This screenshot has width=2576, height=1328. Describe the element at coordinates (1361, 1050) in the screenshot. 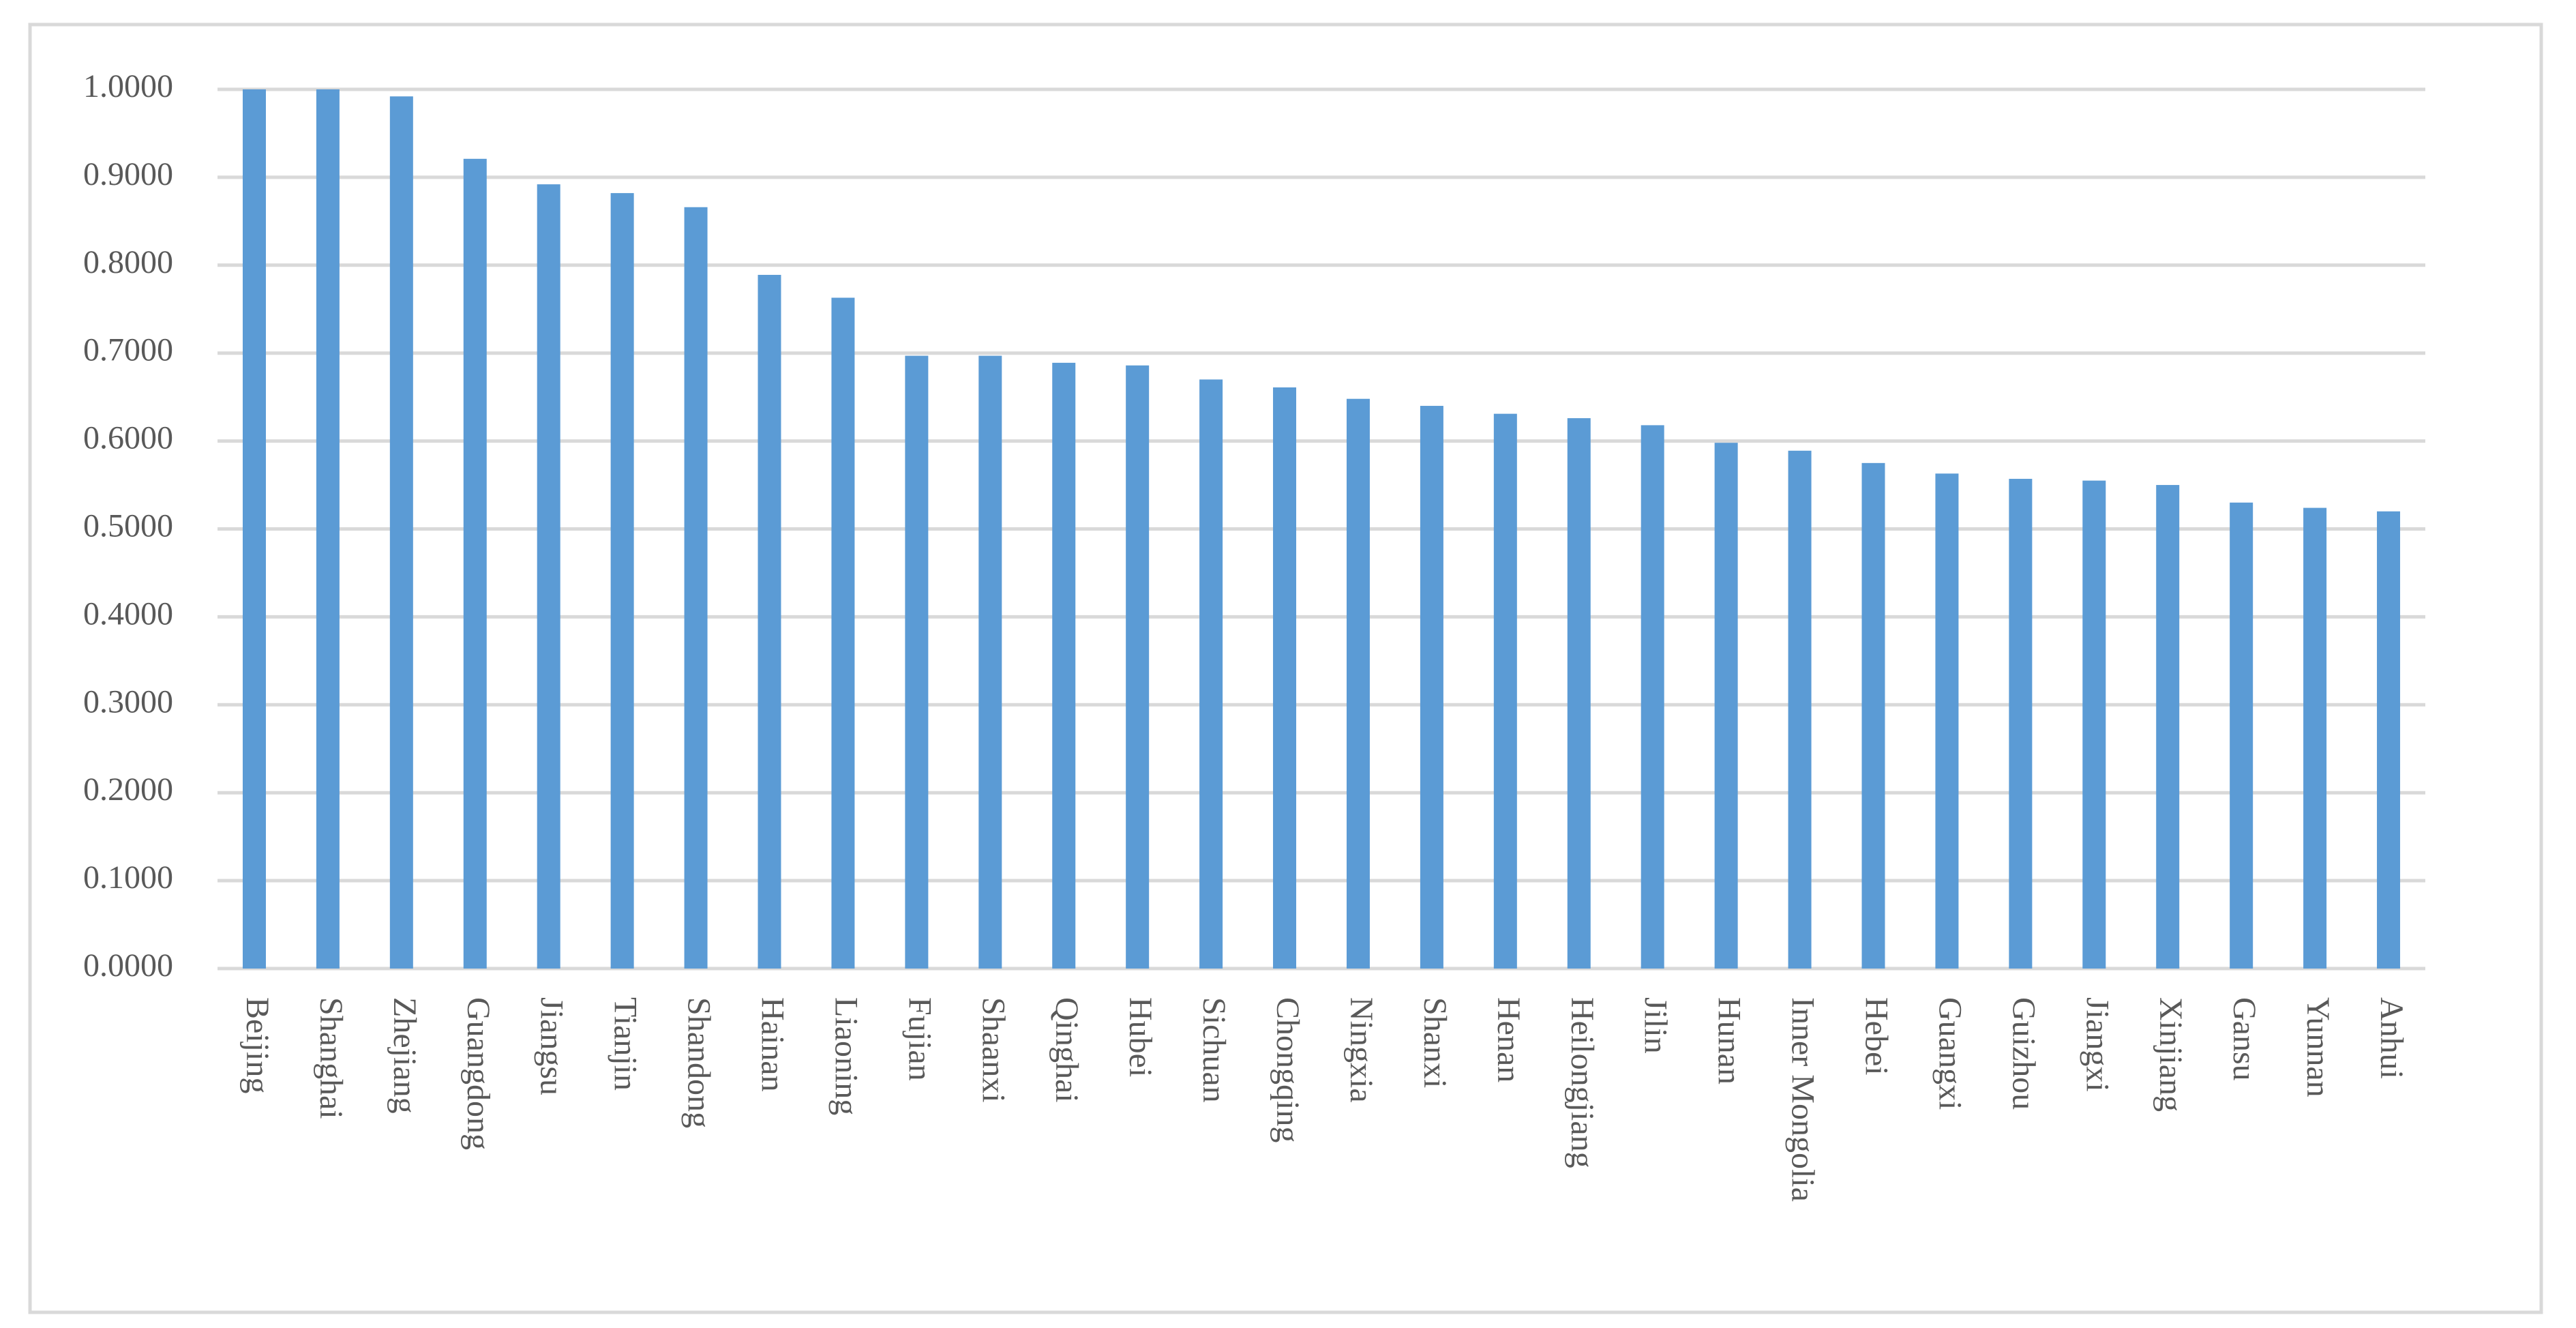

I see `x-tick-label: Ningxia` at that location.